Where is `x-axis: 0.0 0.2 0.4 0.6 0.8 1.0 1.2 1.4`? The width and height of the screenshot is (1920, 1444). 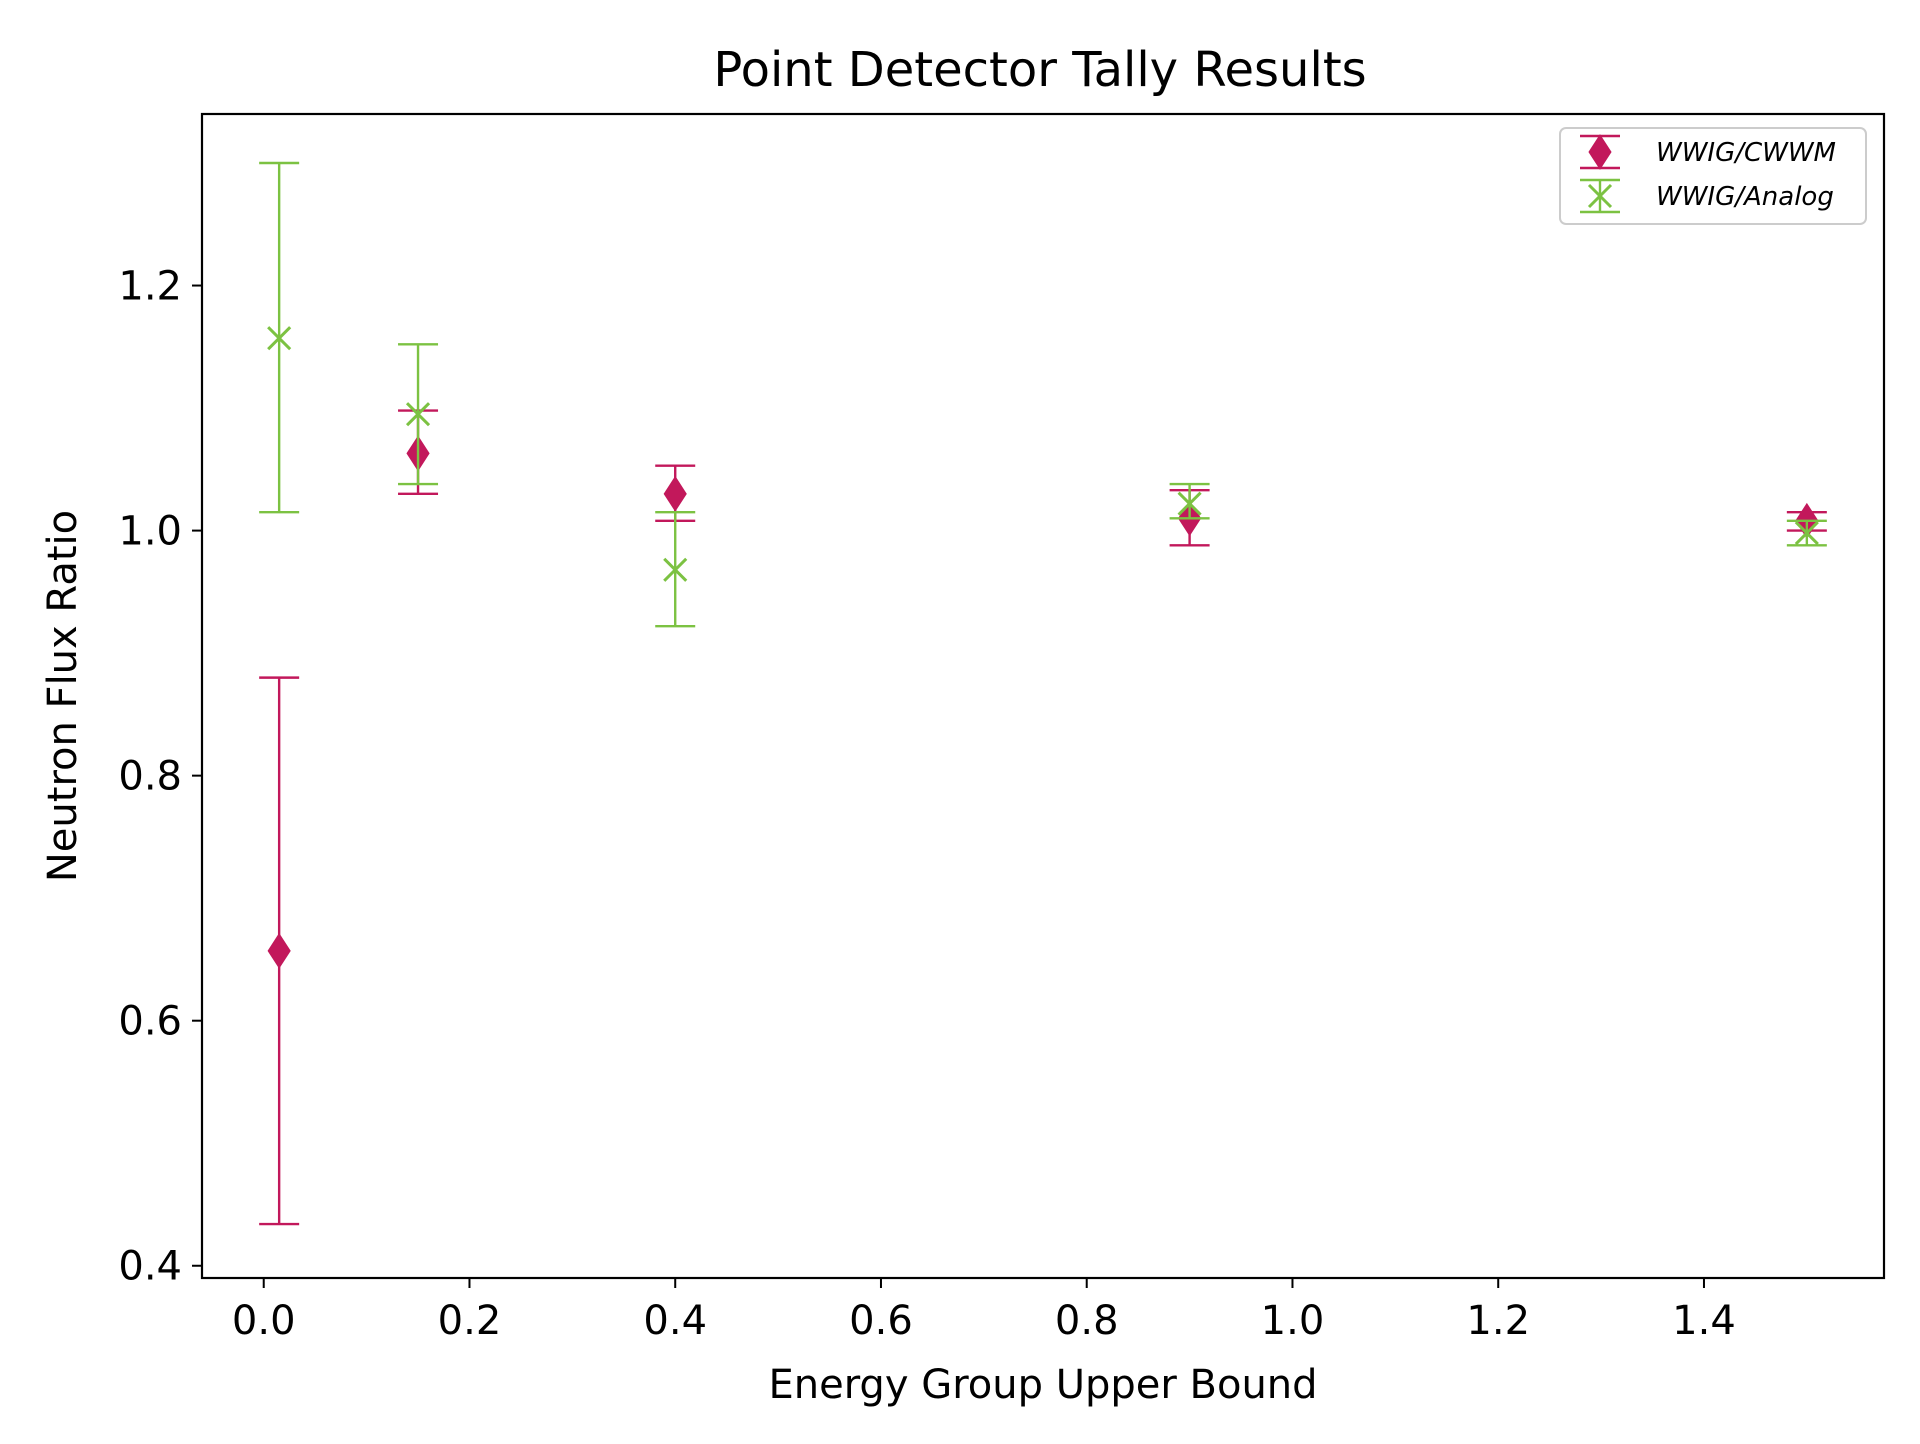
x-axis: 0.0 0.2 0.4 0.6 0.8 1.0 1.2 1.4 is located at coordinates (984, 1311).